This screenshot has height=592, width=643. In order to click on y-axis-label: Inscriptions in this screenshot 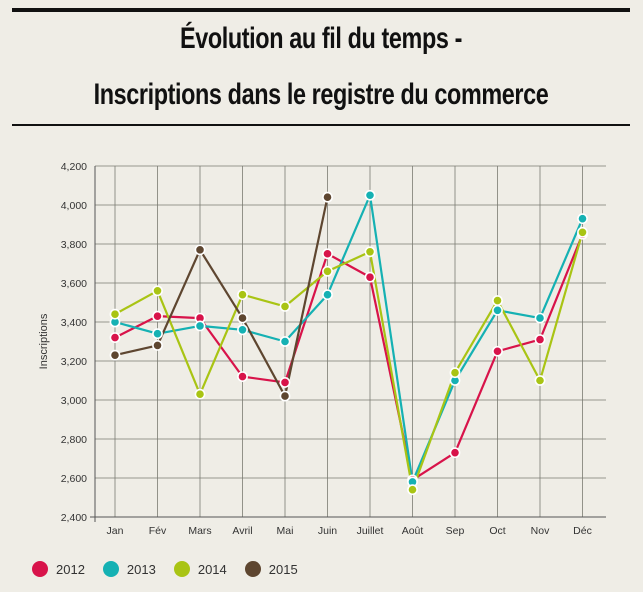, I will do `click(44, 341)`.